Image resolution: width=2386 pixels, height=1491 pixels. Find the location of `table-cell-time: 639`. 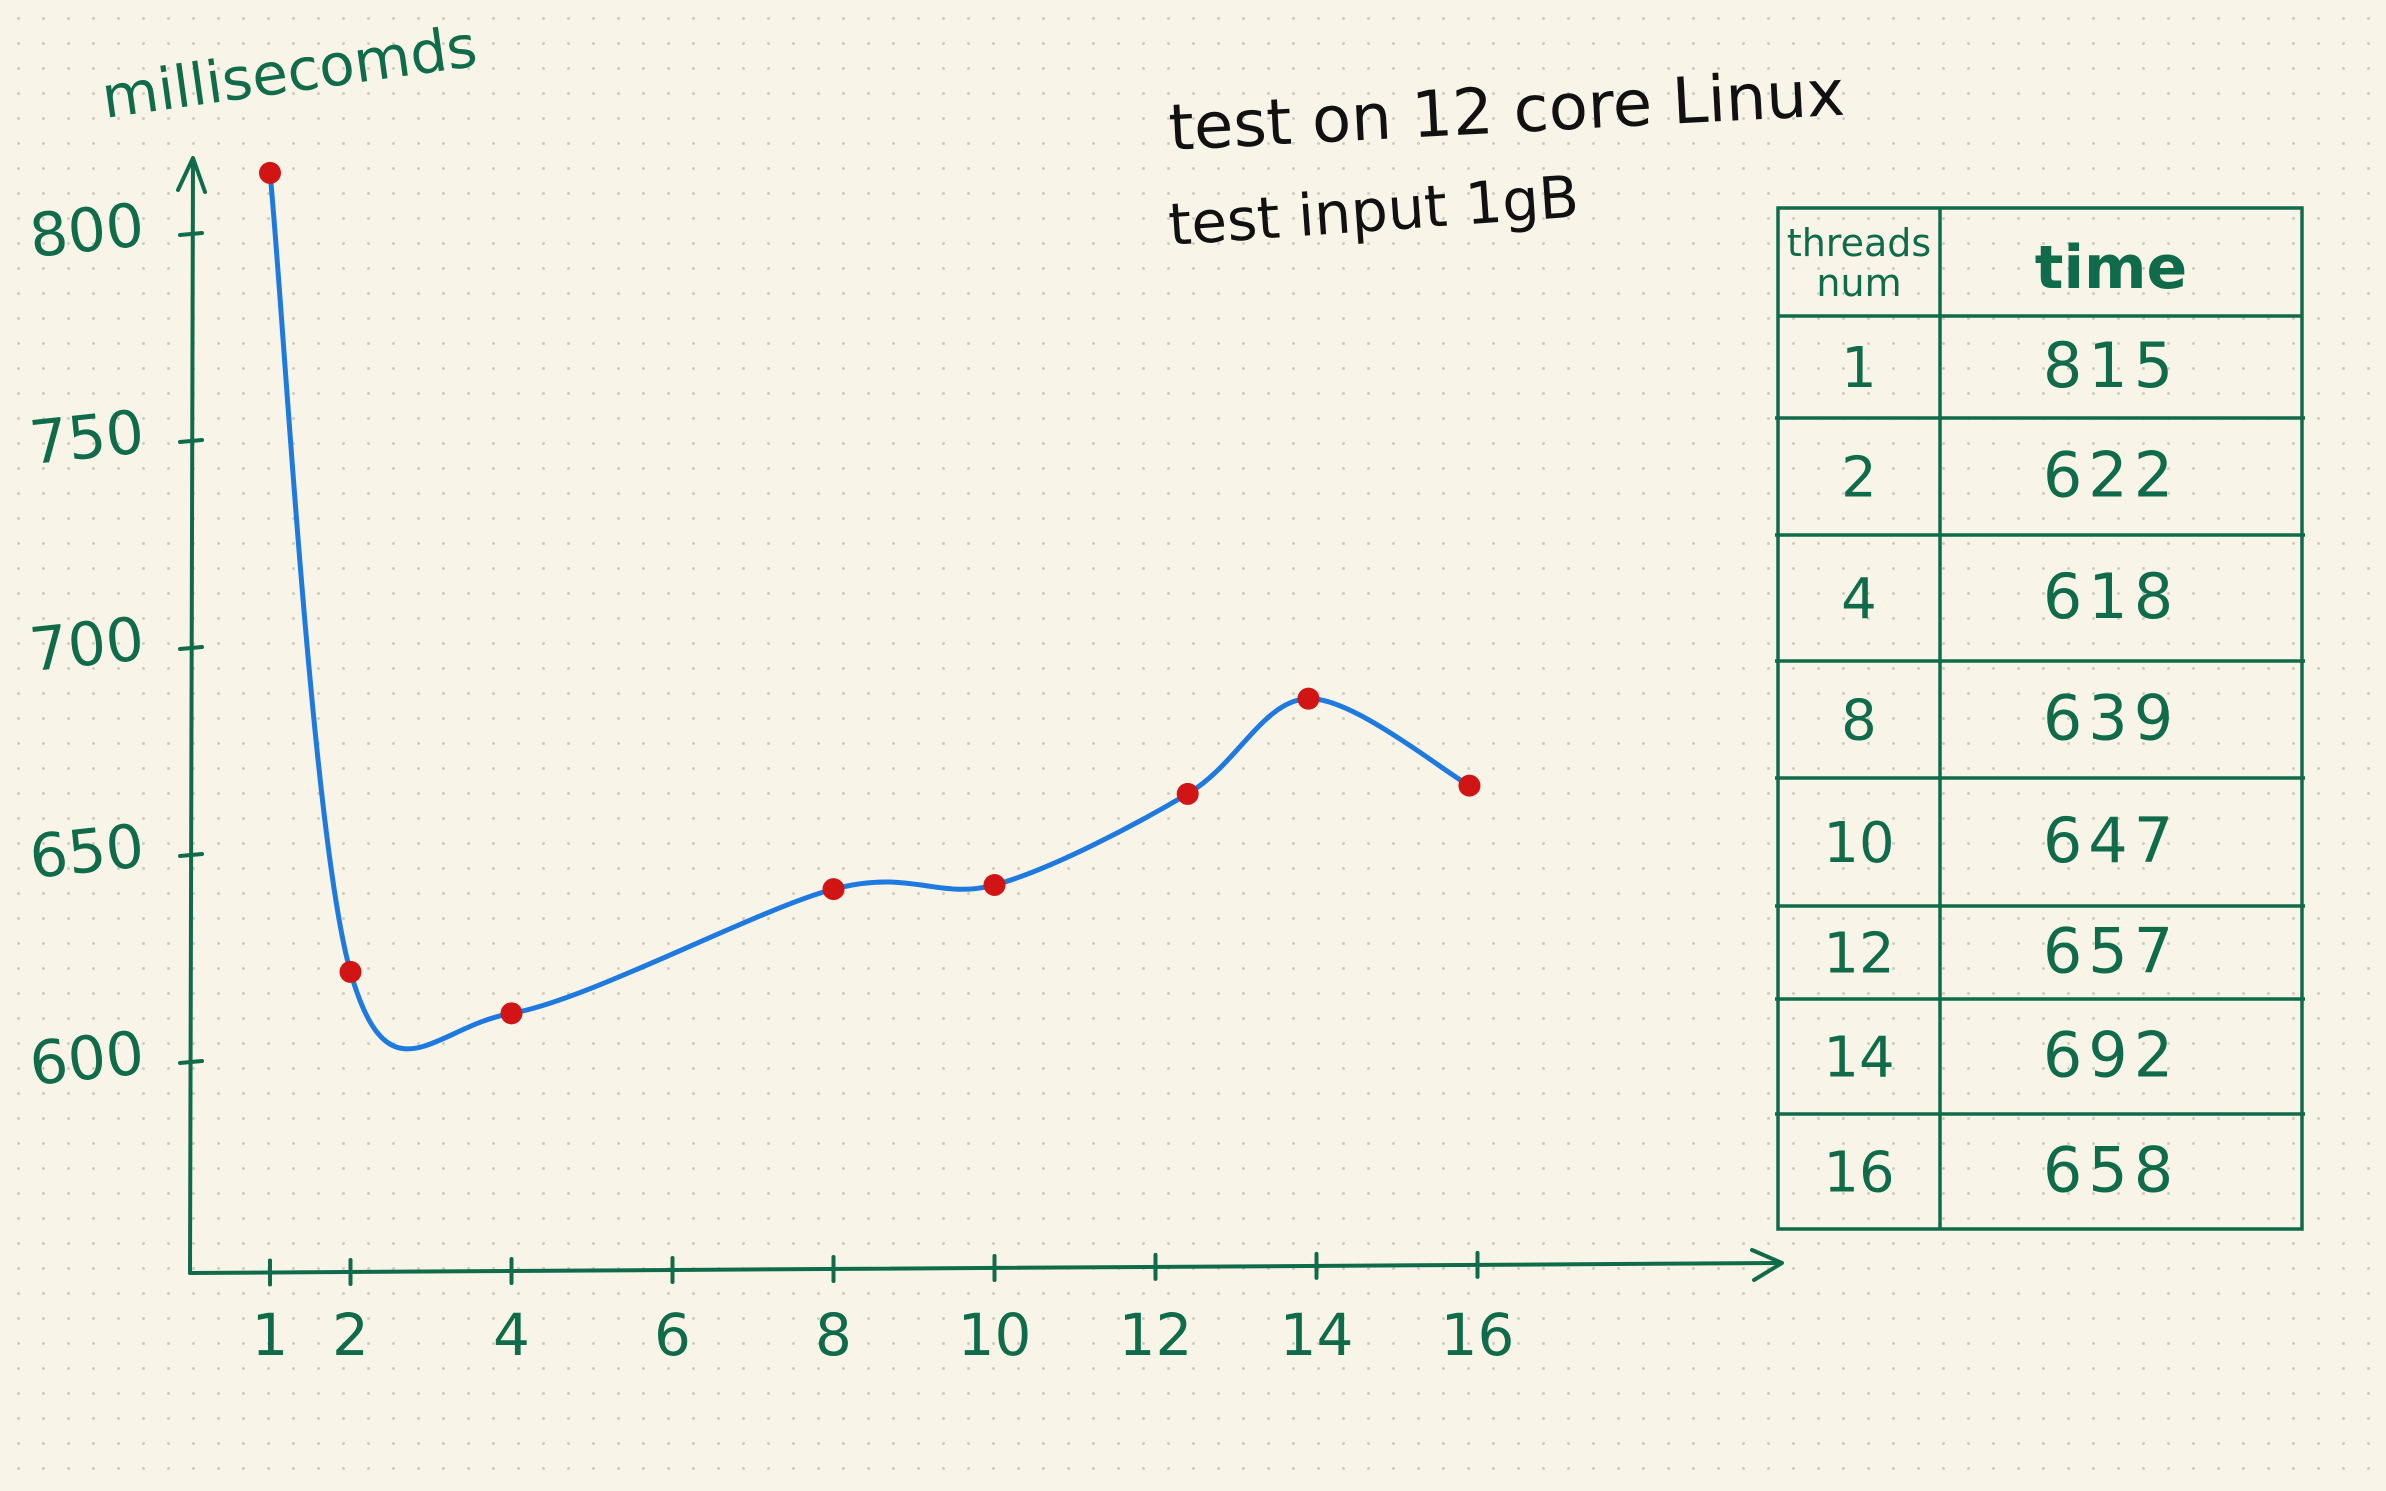

table-cell-time: 639 is located at coordinates (2111, 718).